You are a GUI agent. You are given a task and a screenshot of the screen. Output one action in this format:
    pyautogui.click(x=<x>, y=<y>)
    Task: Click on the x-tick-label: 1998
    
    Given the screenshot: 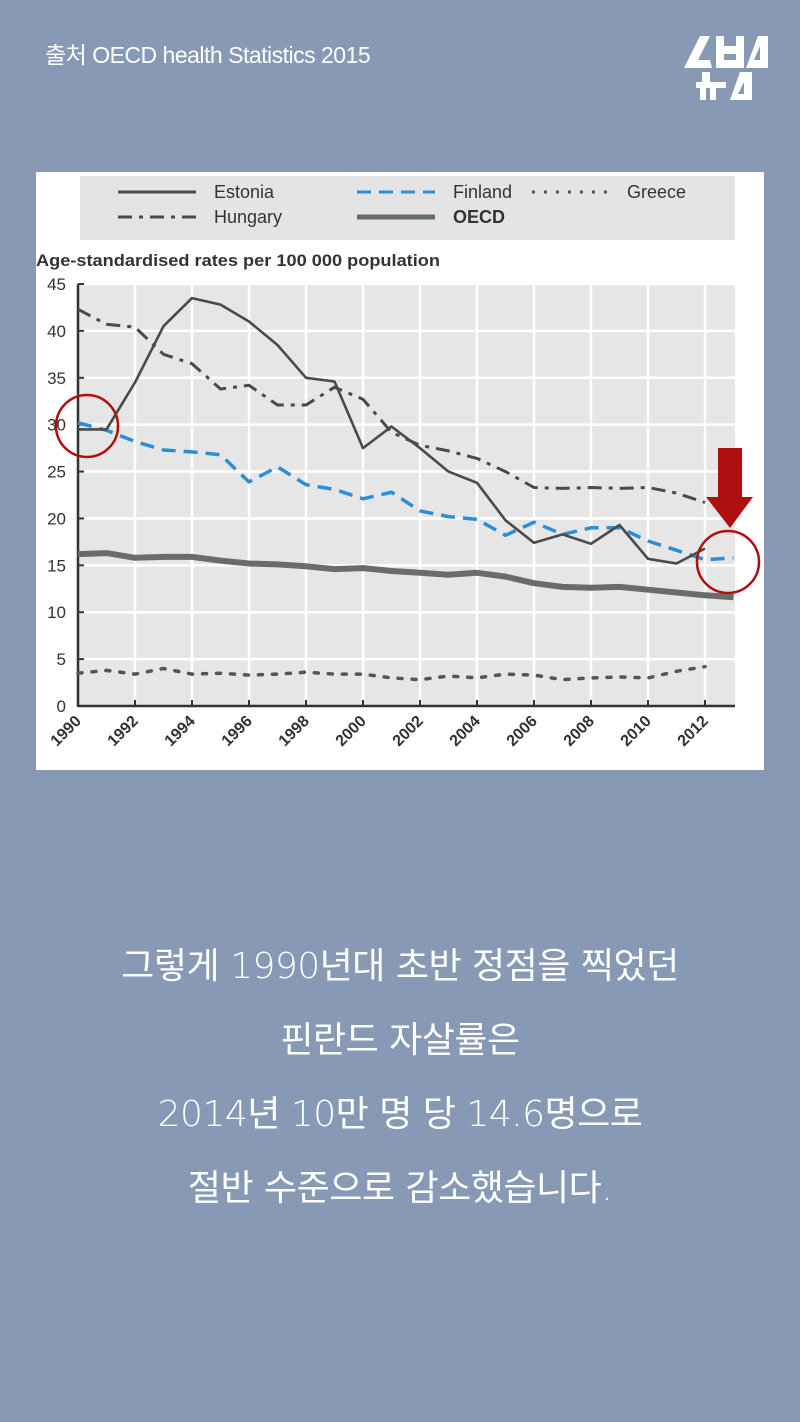 What is the action you would take?
    pyautogui.click(x=294, y=731)
    